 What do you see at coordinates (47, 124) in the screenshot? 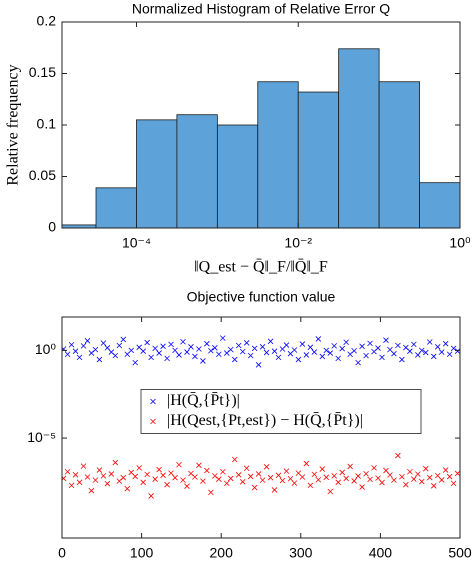
I see `y-tick-label: 0.1` at bounding box center [47, 124].